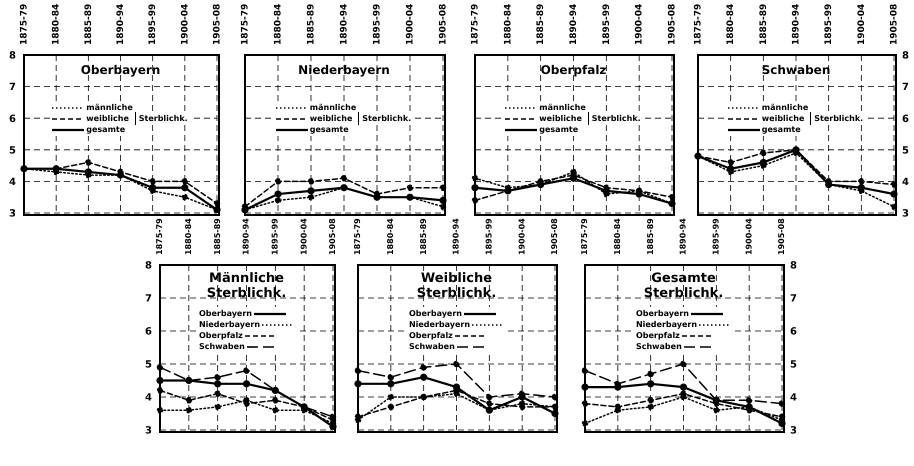  I want to click on text: Oberbayern, so click(121, 70).